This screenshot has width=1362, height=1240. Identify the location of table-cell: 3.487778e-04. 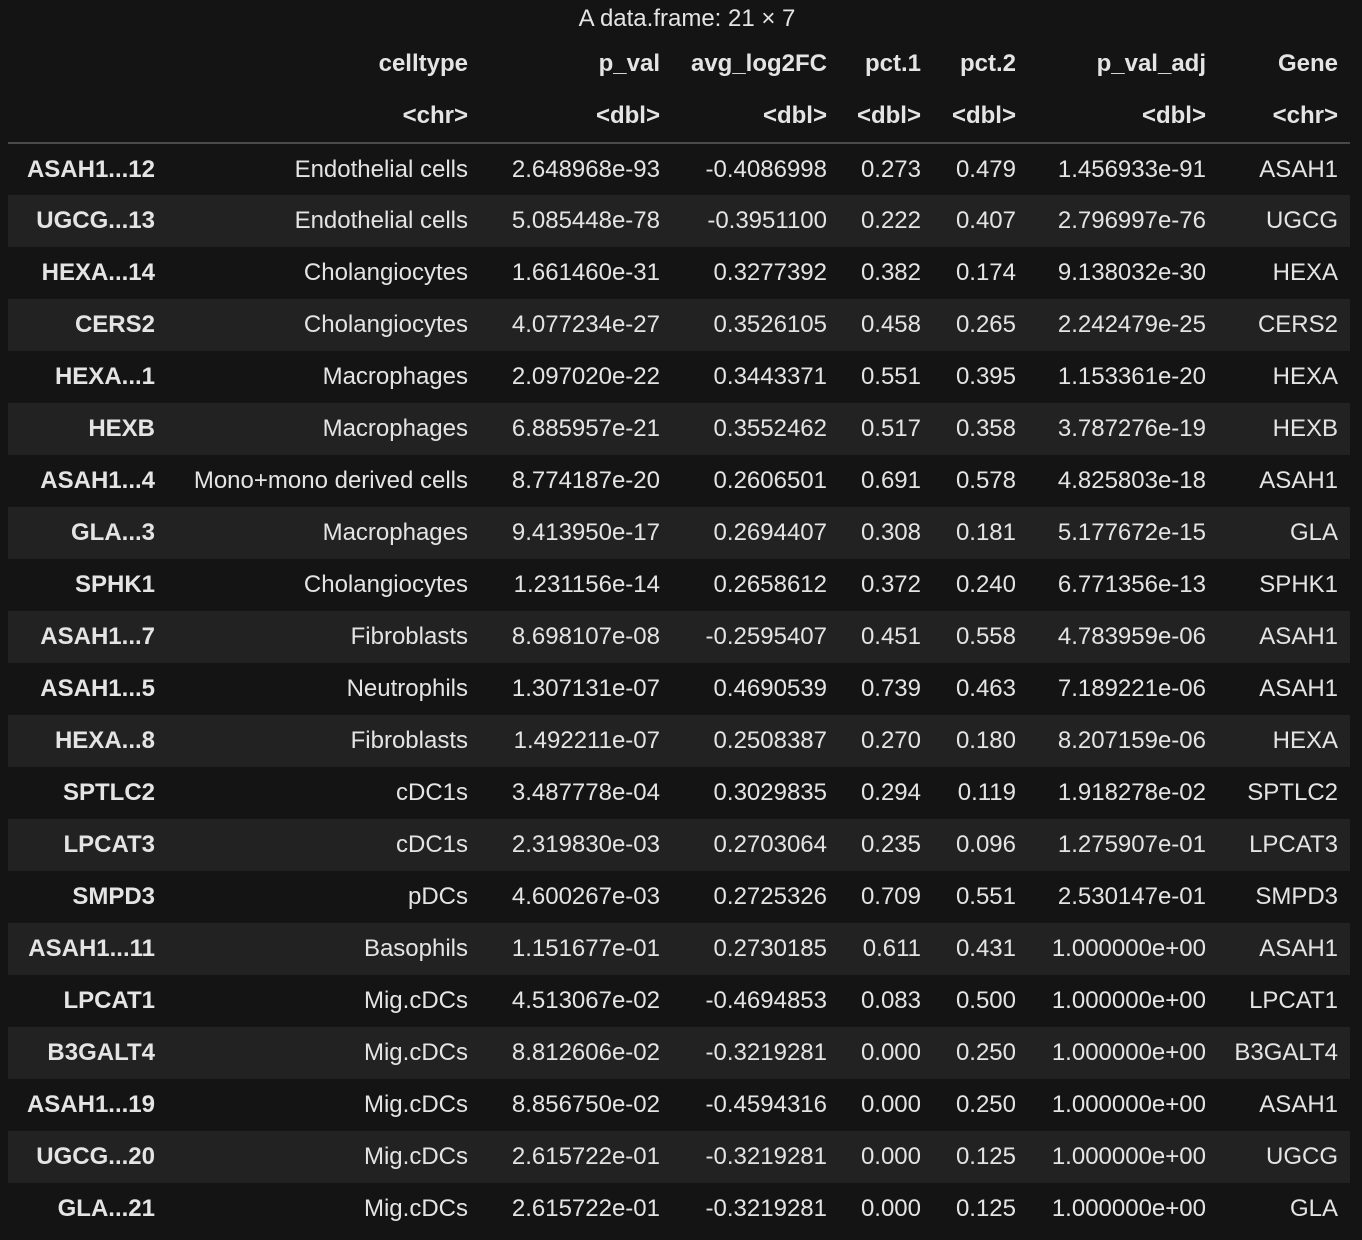
(585, 792).